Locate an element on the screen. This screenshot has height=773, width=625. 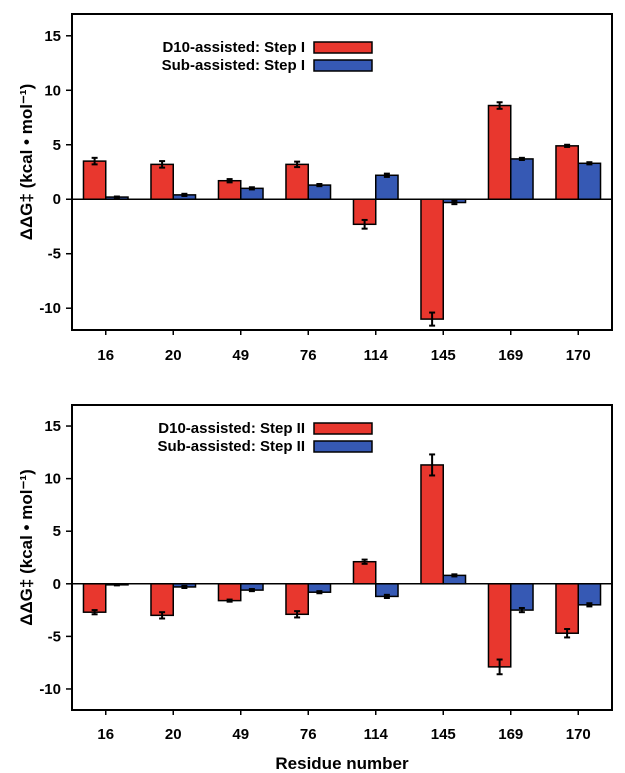
x-axis-title: Residue number is located at coordinates (342, 763).